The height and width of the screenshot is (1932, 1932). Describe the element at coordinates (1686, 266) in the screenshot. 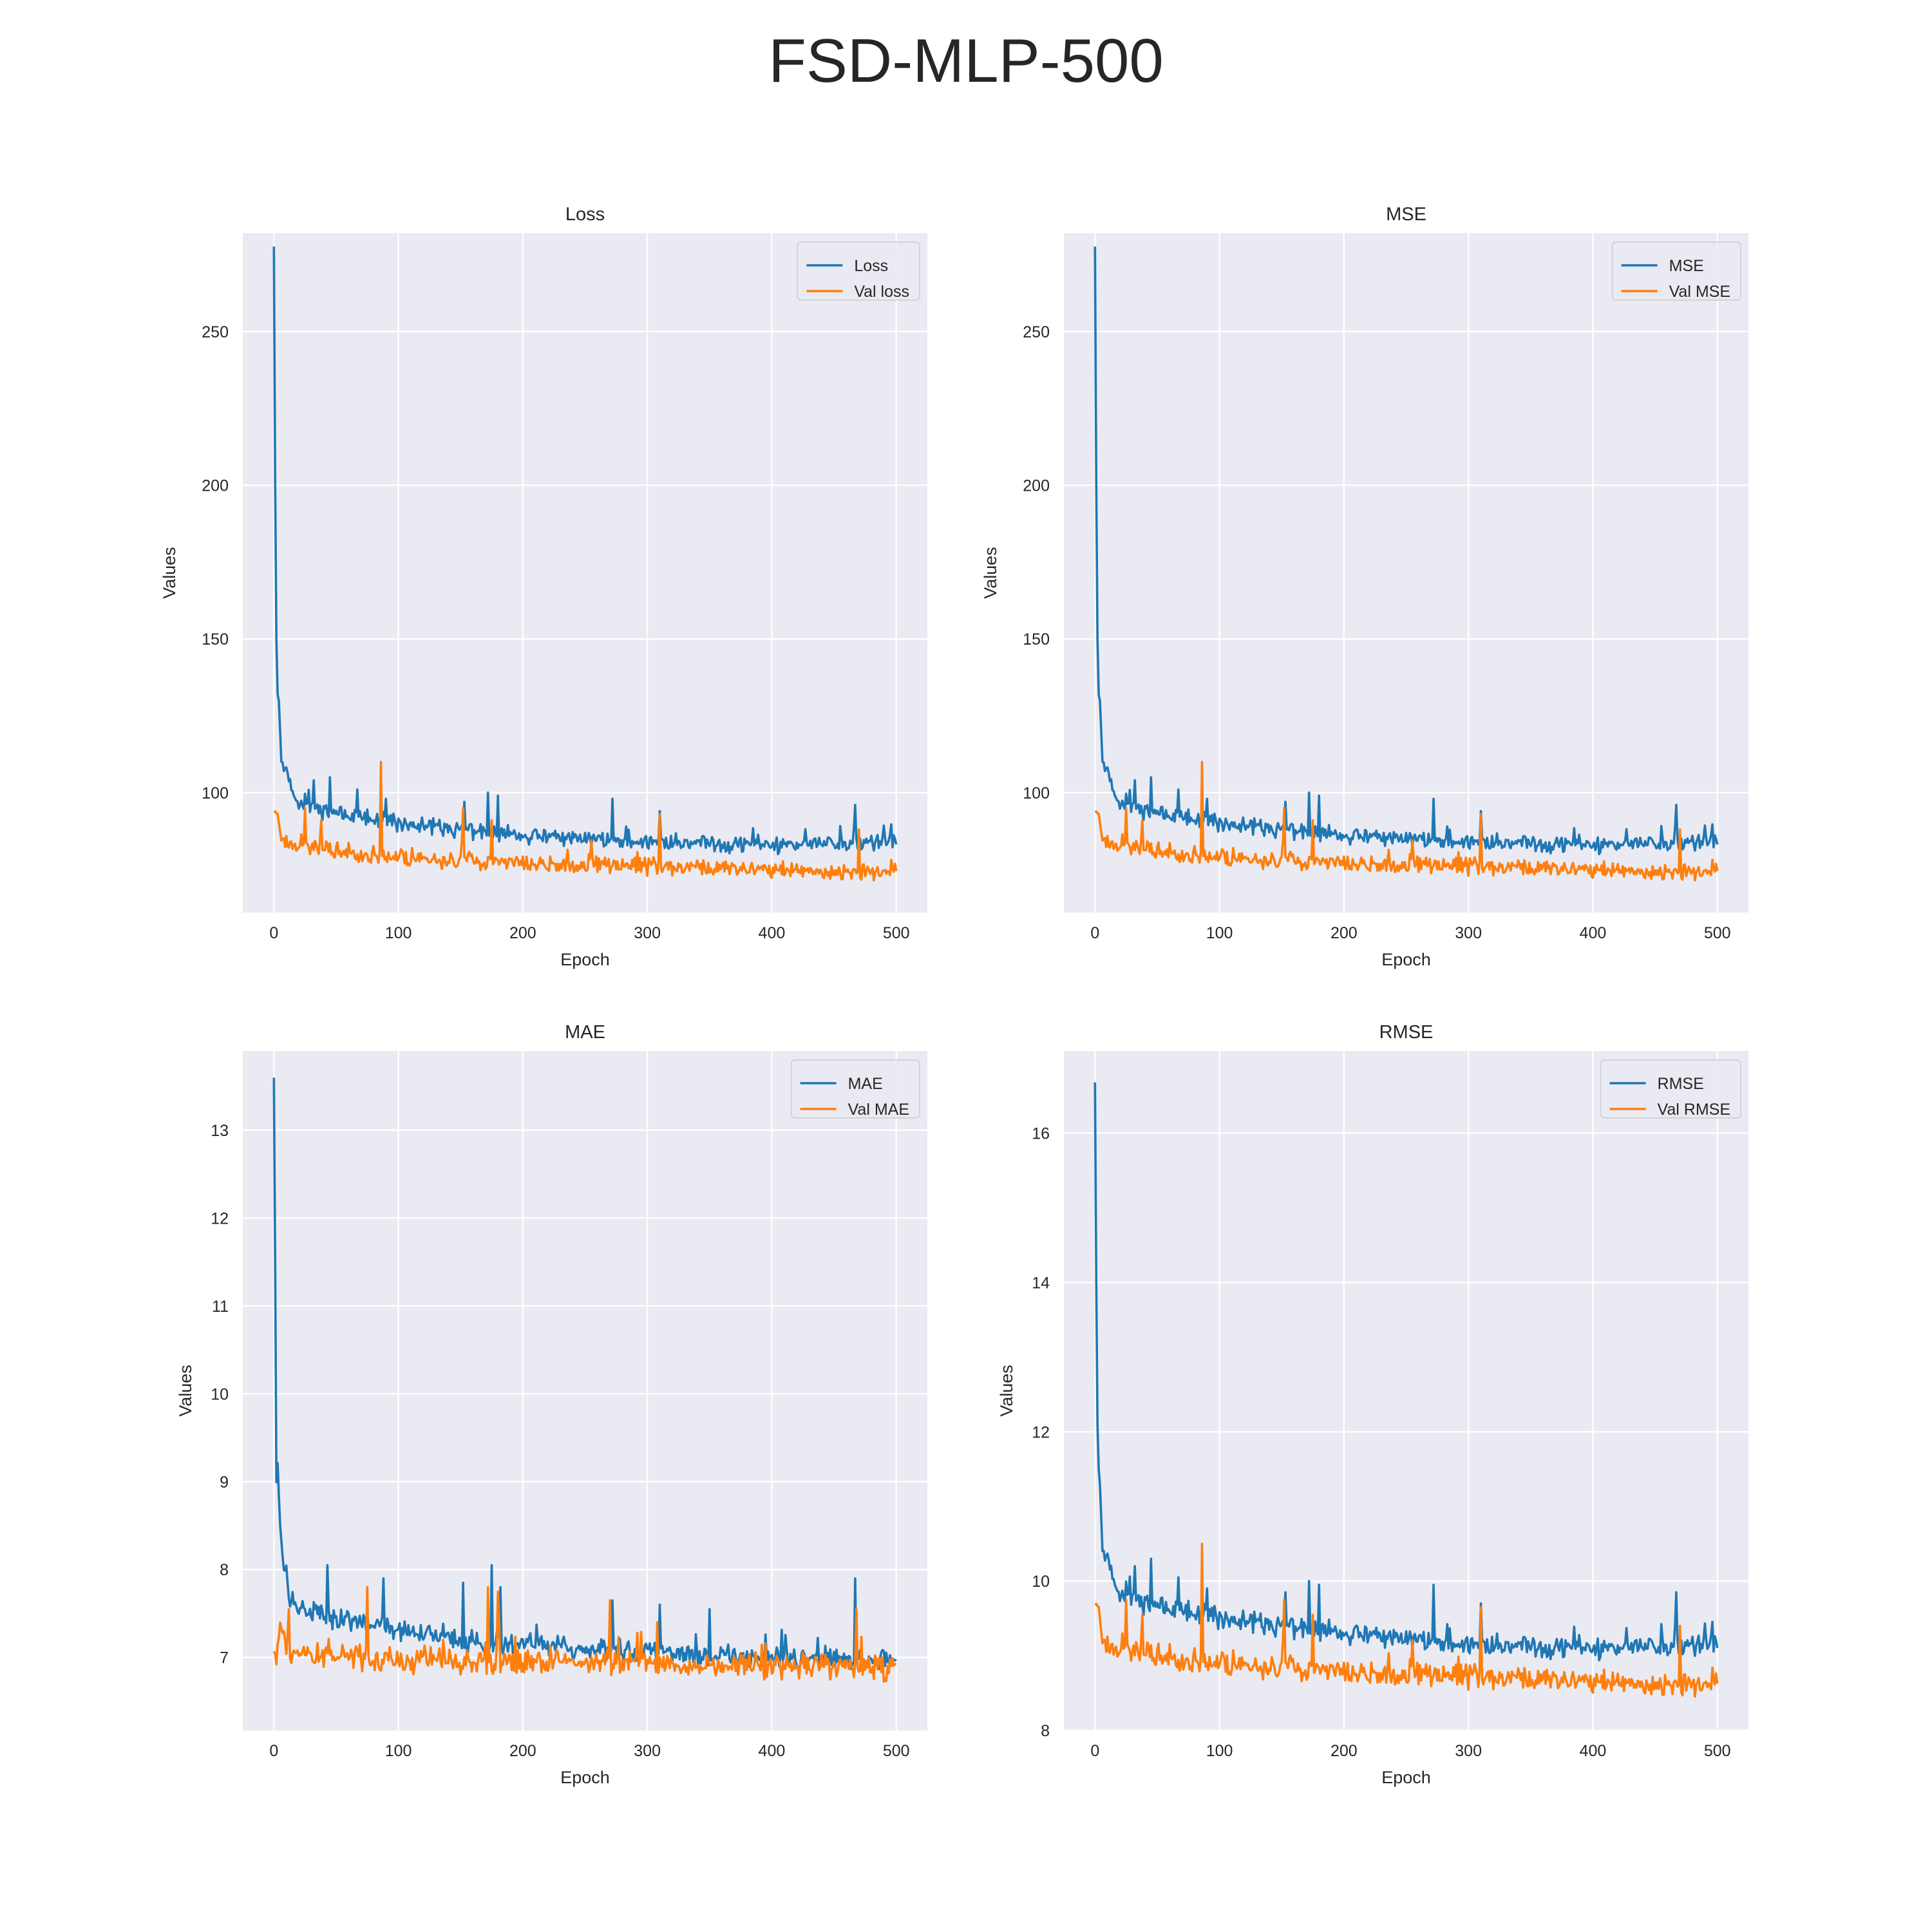

I see `mse-legend-label: MSE` at that location.